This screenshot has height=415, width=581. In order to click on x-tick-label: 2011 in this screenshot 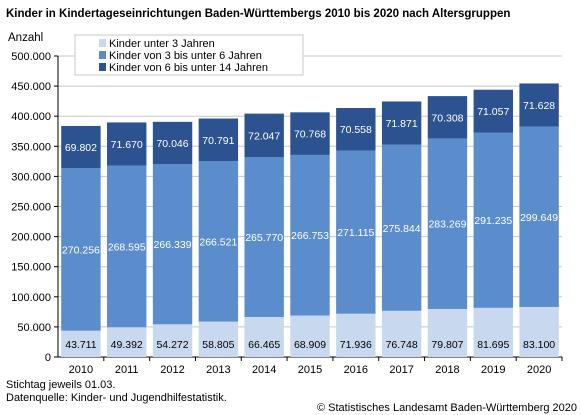, I will do `click(127, 370)`.